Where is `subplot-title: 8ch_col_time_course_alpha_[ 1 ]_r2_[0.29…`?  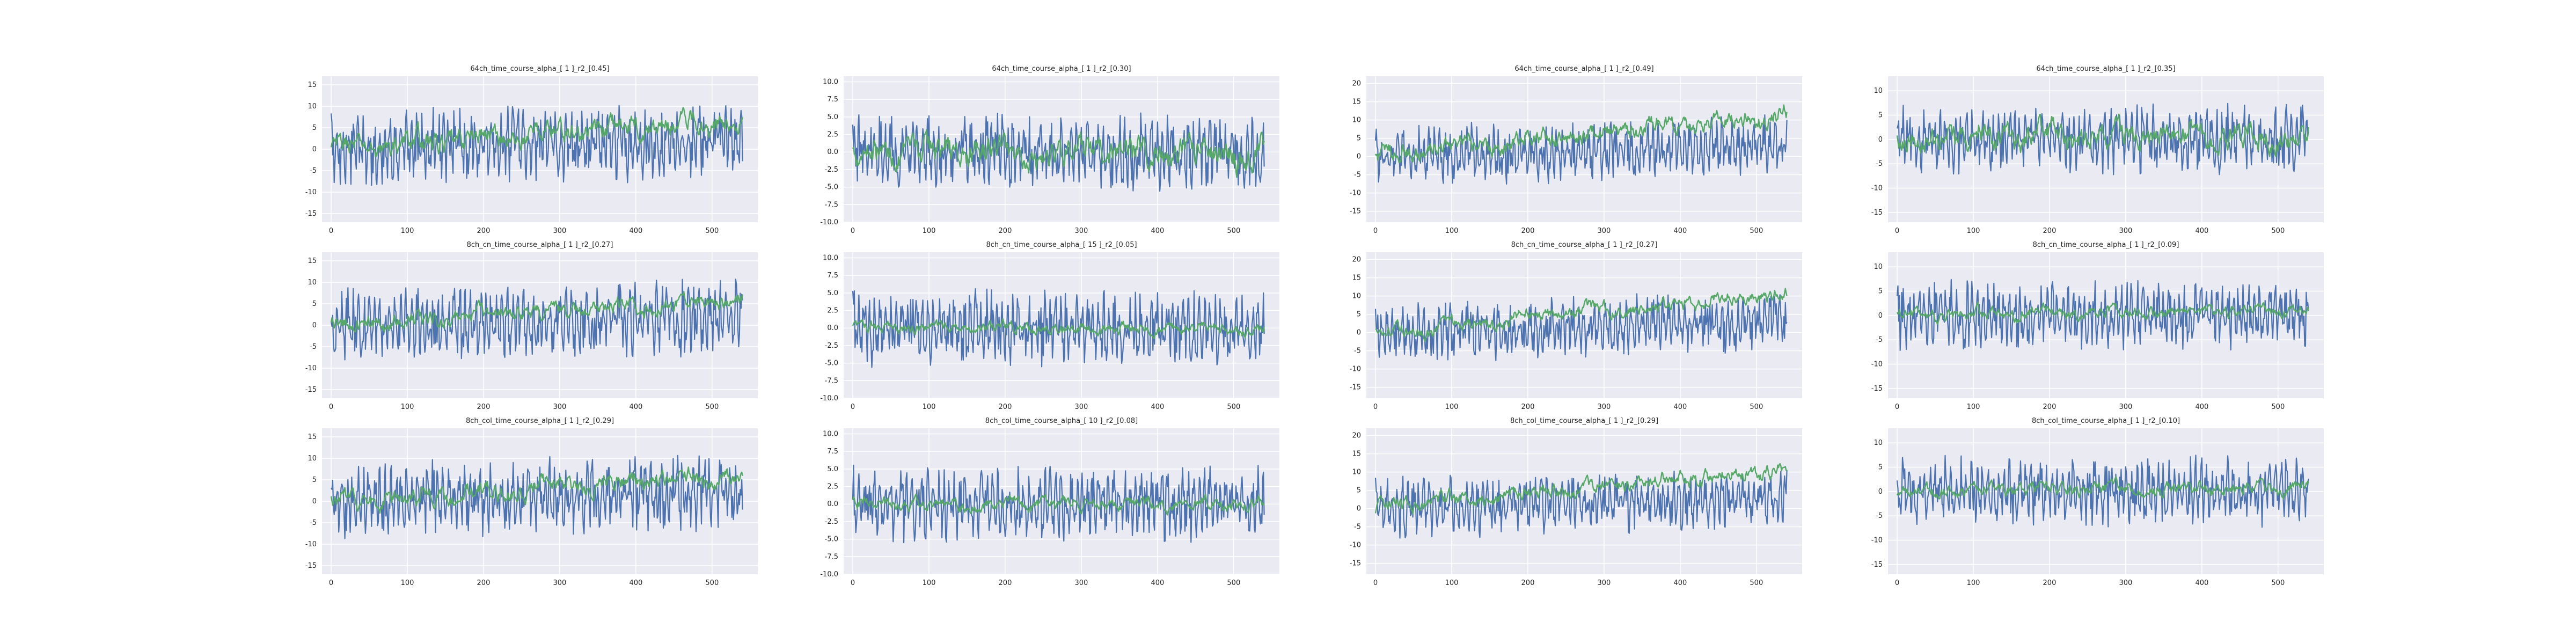
subplot-title: 8ch_col_time_course_alpha_[ 1 ]_r2_[0.29… is located at coordinates (540, 421).